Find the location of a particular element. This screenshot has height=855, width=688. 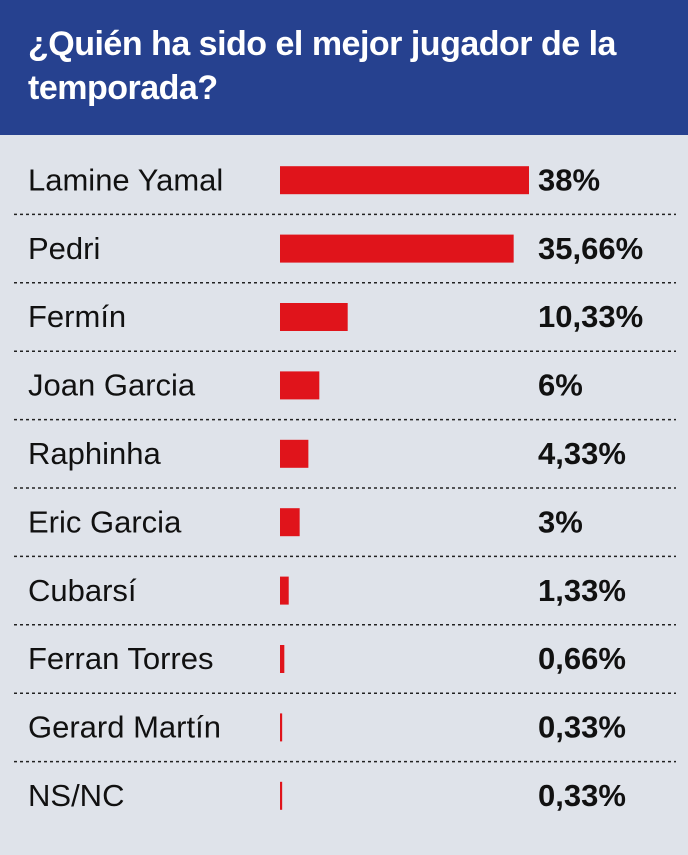

value-label: 0,66% is located at coordinates (582, 658).